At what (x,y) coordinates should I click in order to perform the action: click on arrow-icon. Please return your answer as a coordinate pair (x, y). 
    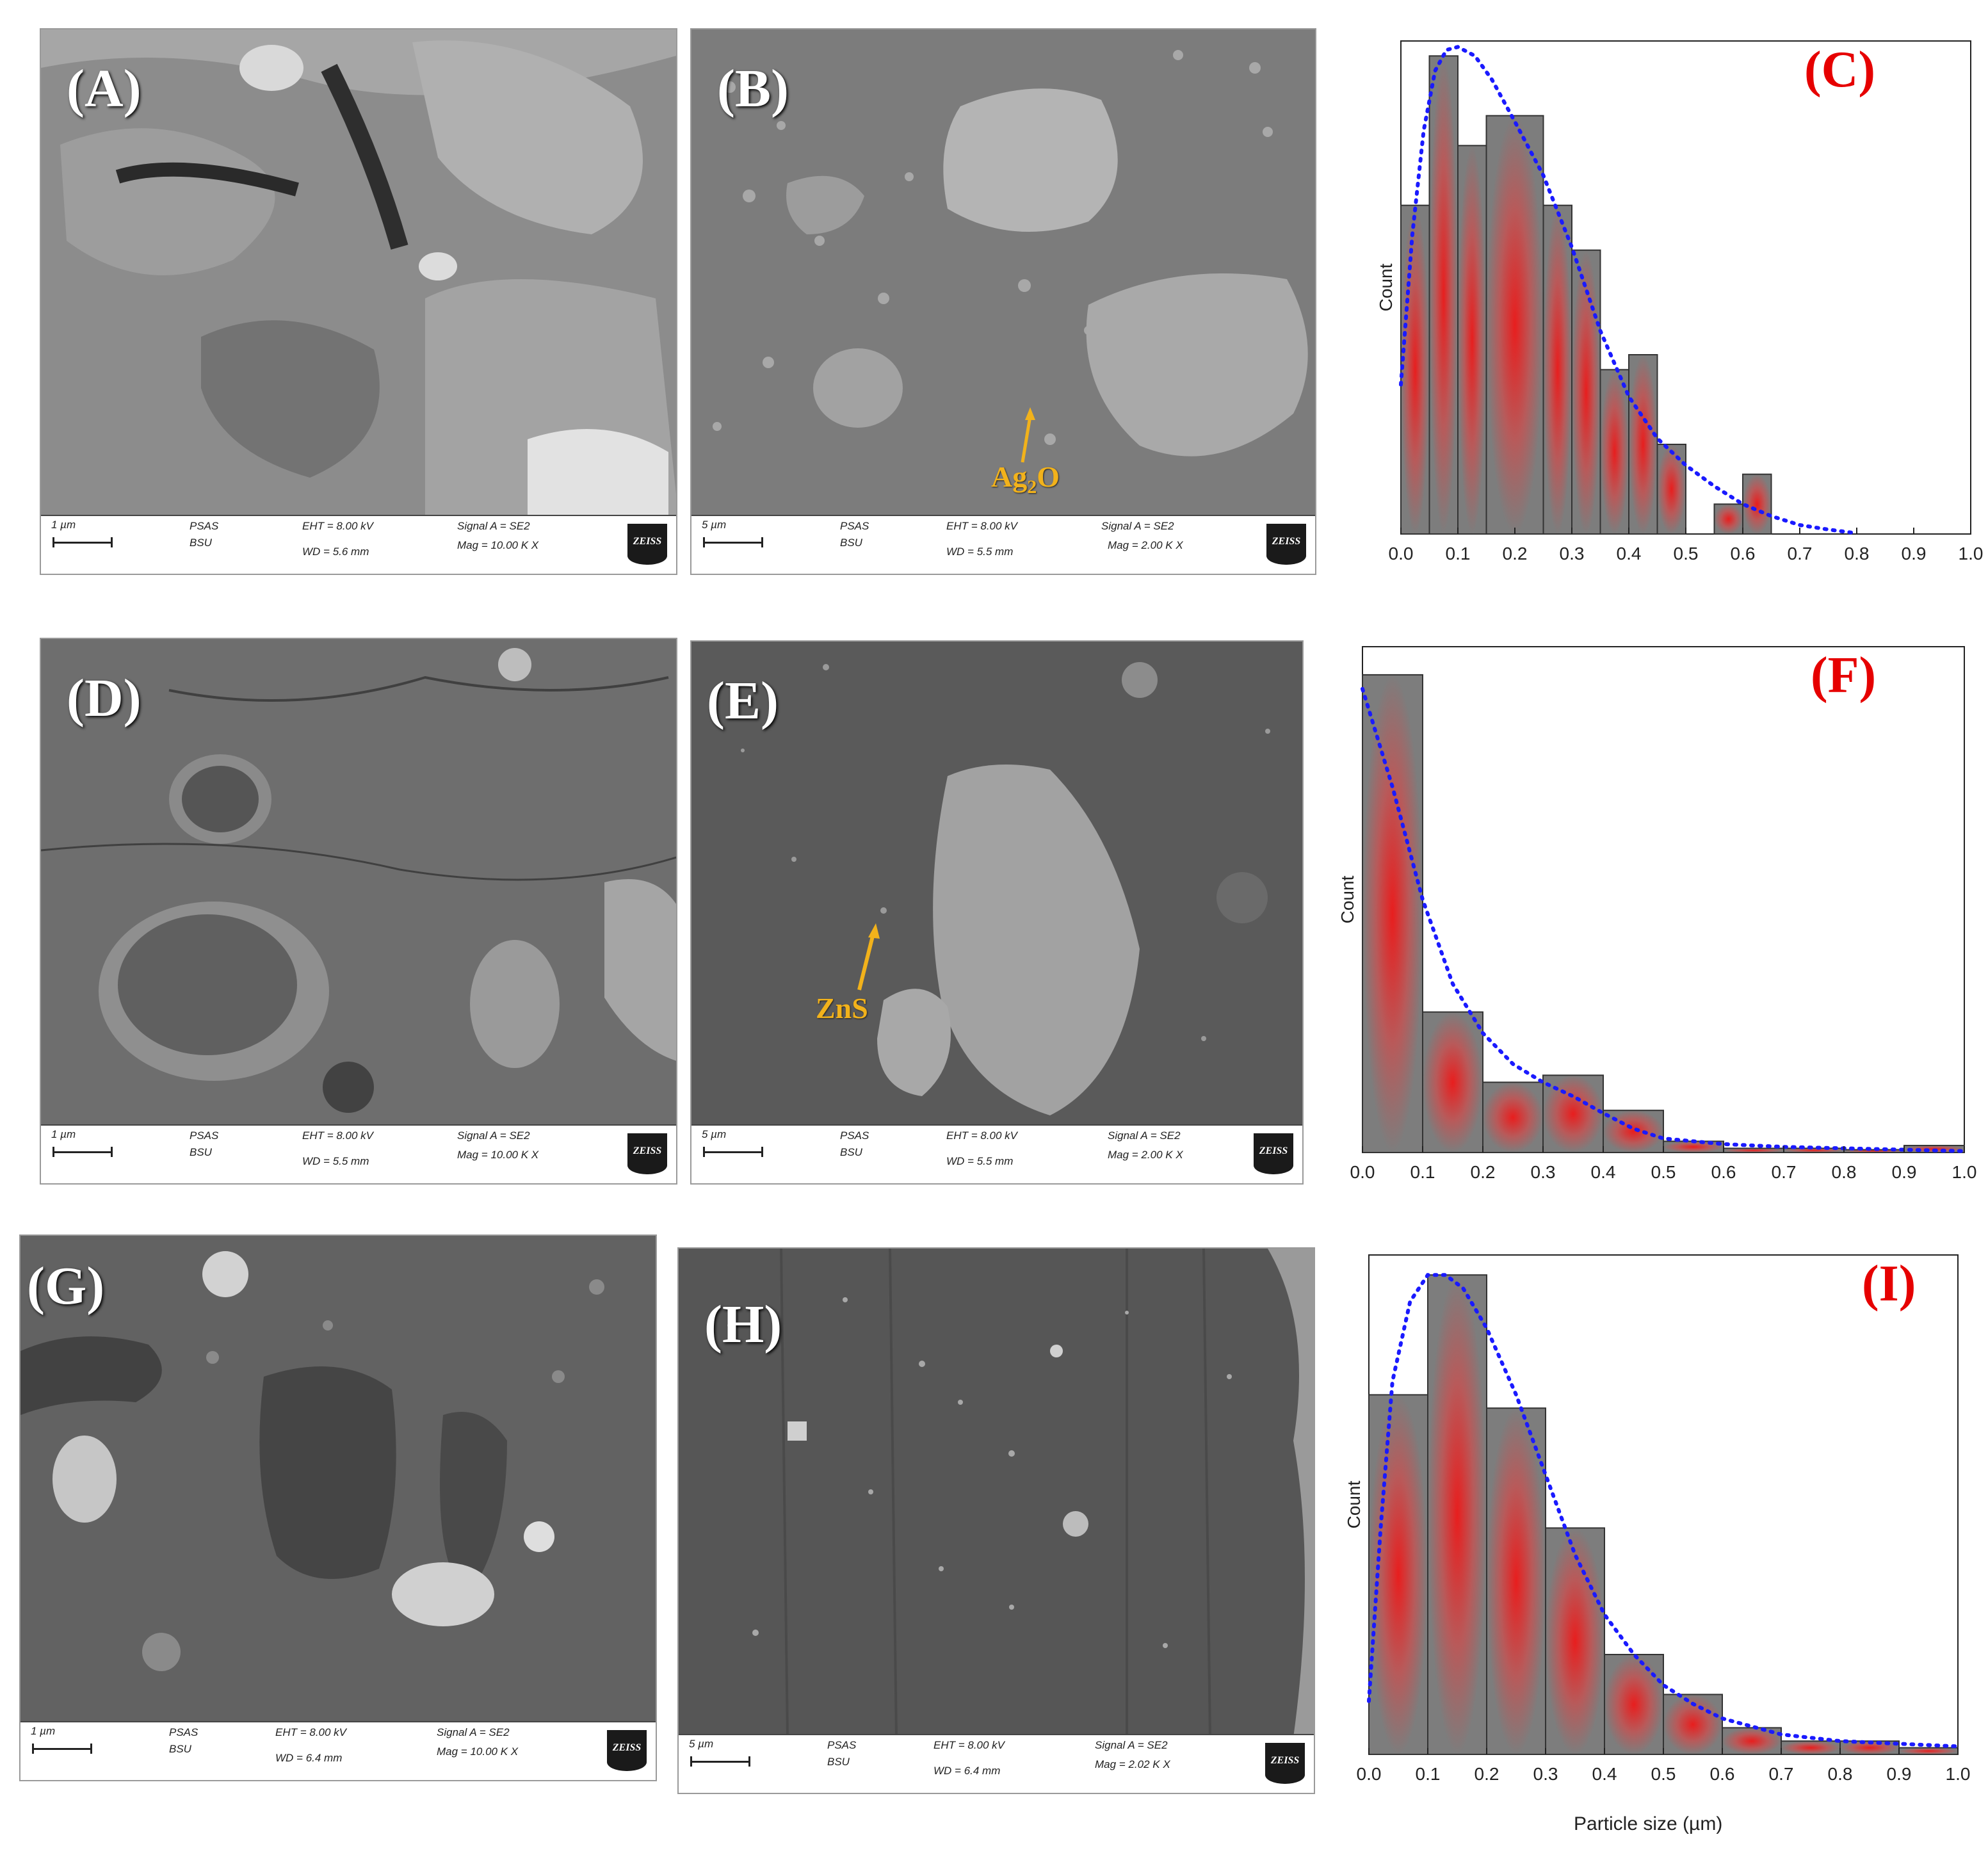
    Looking at the image, I should click on (868, 957).